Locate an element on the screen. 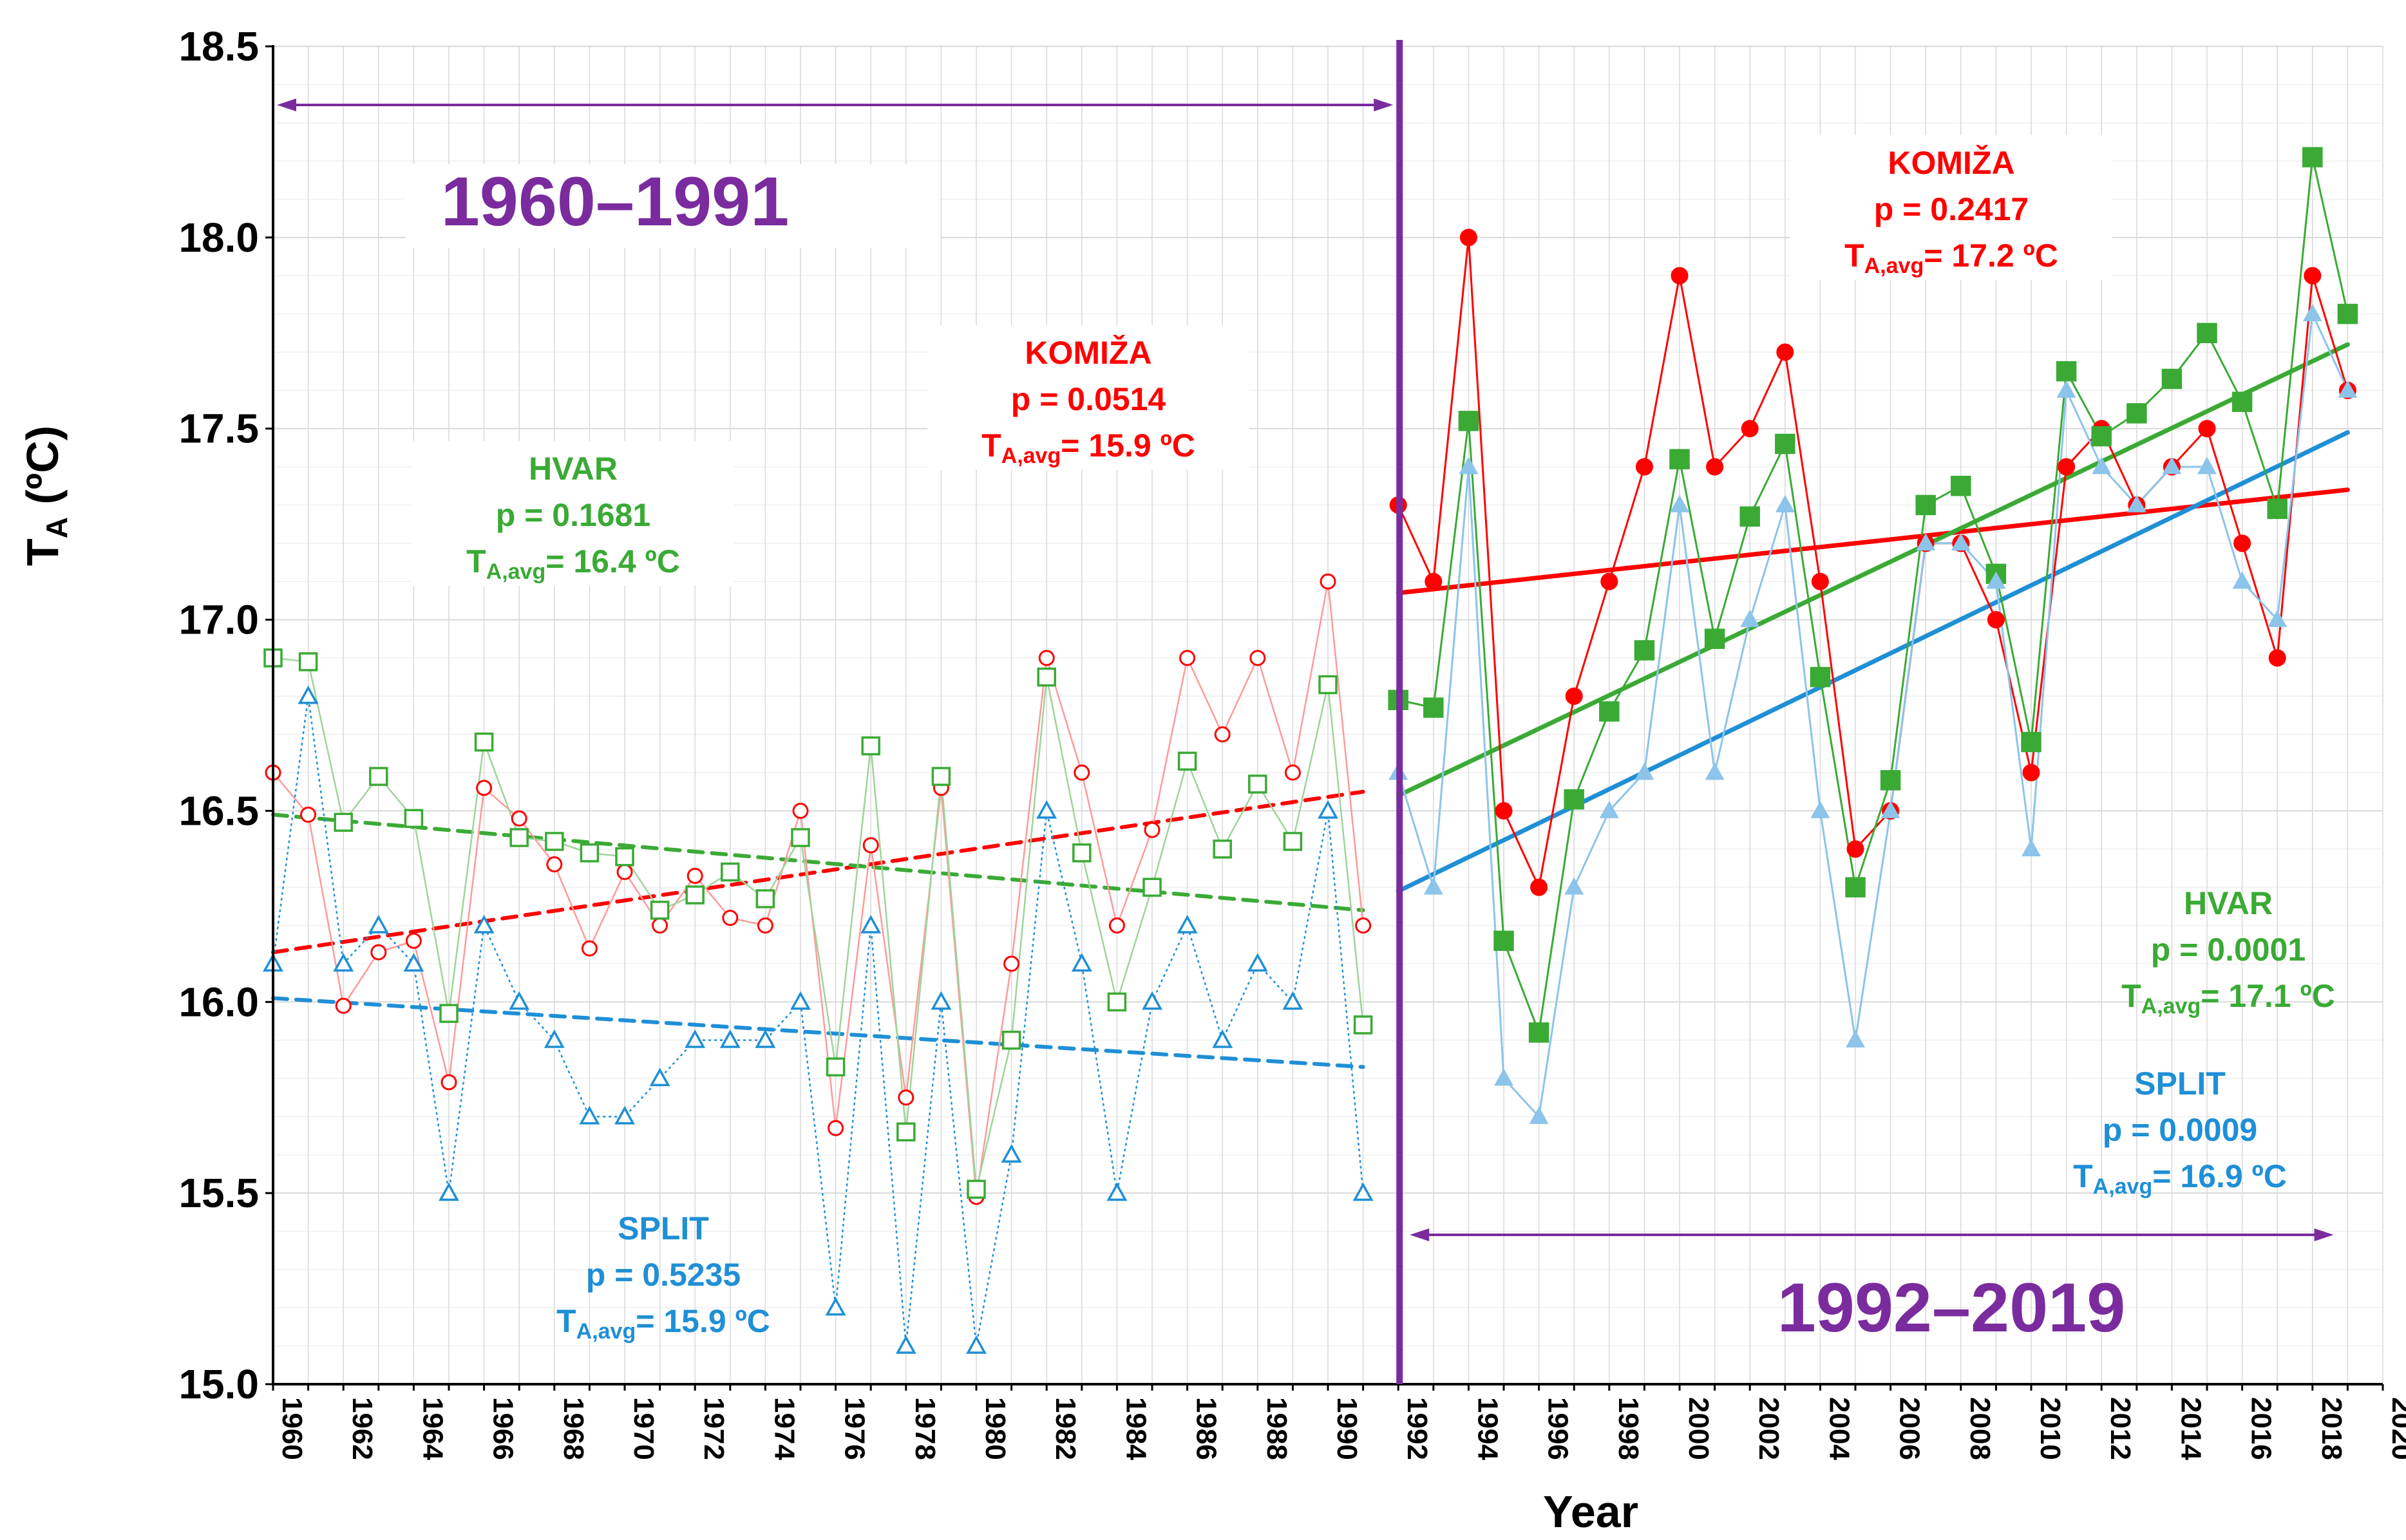  x-tick-label: 1996 is located at coordinates (1558, 1428).